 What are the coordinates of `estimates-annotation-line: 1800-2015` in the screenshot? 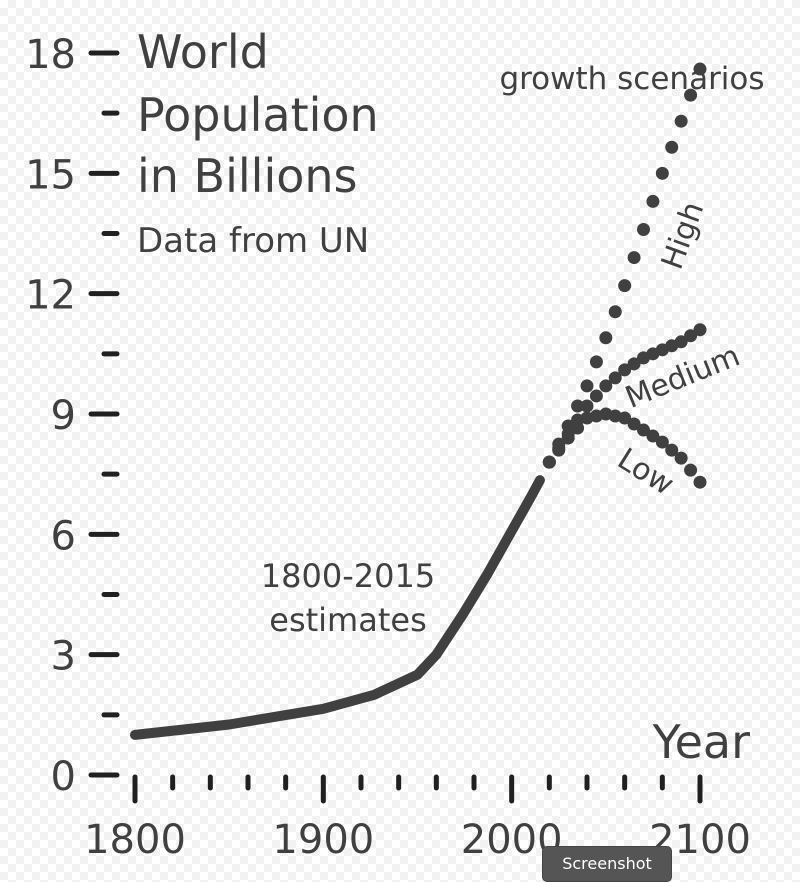 It's located at (348, 576).